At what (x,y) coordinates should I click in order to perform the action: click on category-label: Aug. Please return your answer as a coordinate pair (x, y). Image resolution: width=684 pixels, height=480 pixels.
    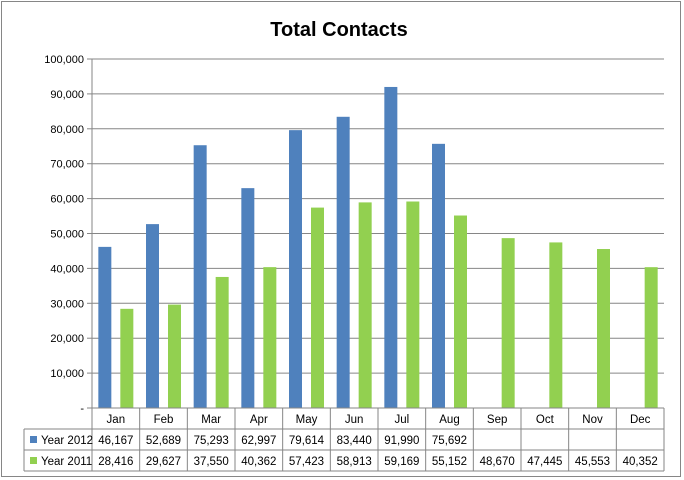
    Looking at the image, I should click on (449, 420).